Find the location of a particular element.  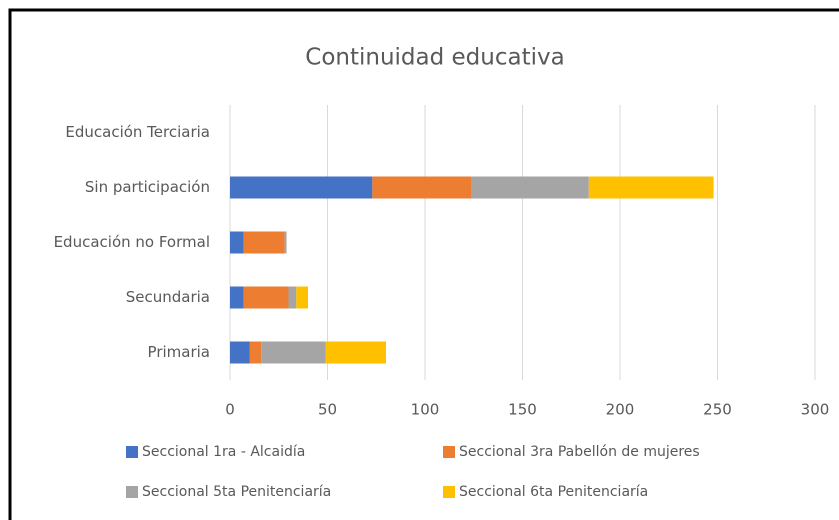

x-tick-label: 100 is located at coordinates (425, 410).